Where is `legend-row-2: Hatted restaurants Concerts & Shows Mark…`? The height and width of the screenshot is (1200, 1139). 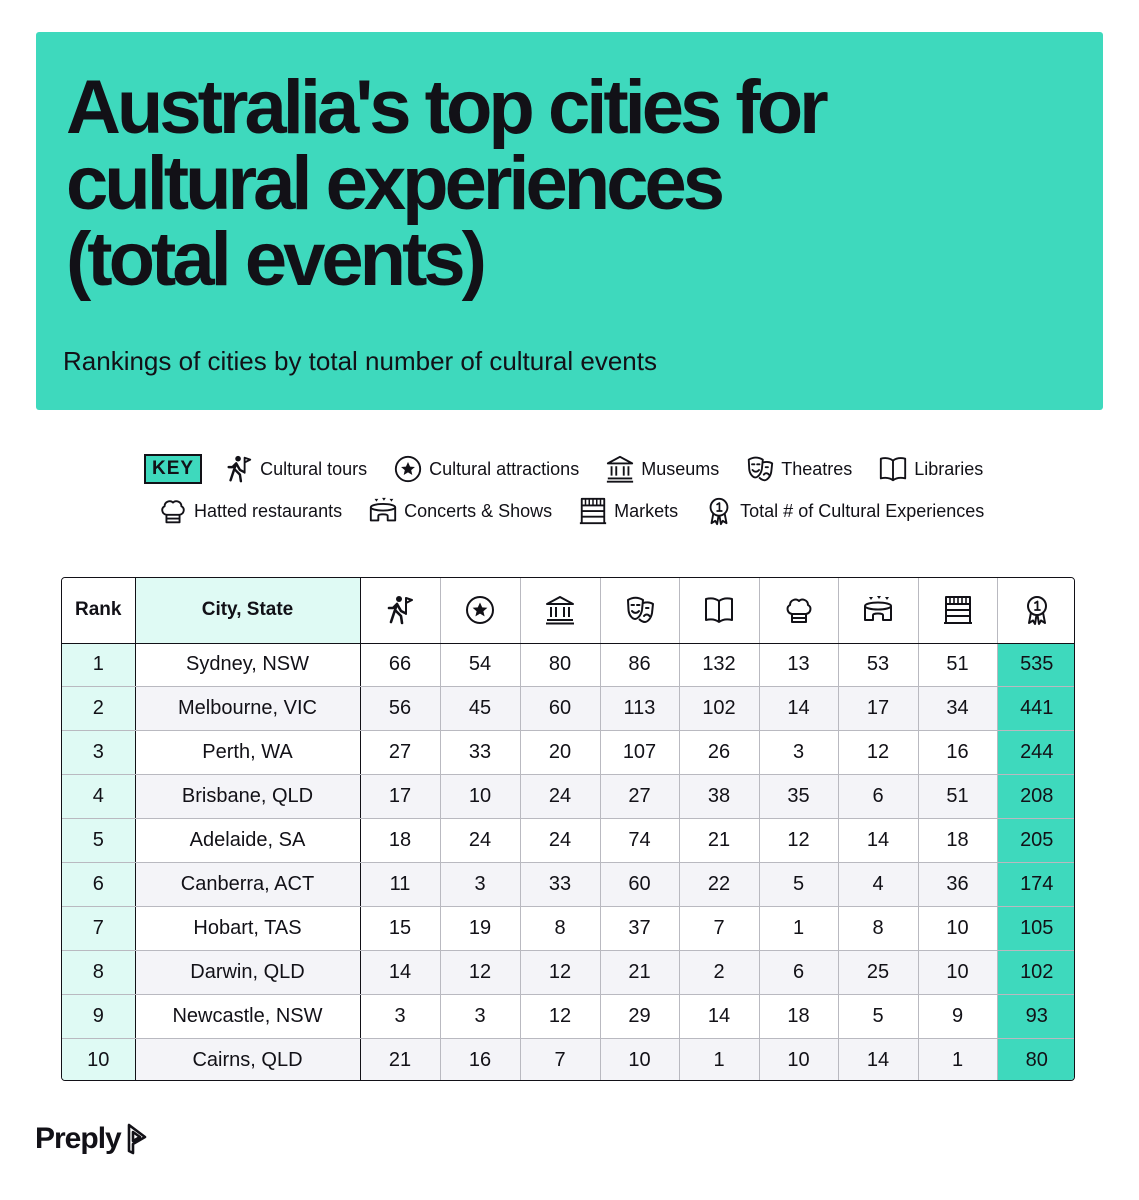 legend-row-2: Hatted restaurants Concerts & Shows Mark… is located at coordinates (584, 511).